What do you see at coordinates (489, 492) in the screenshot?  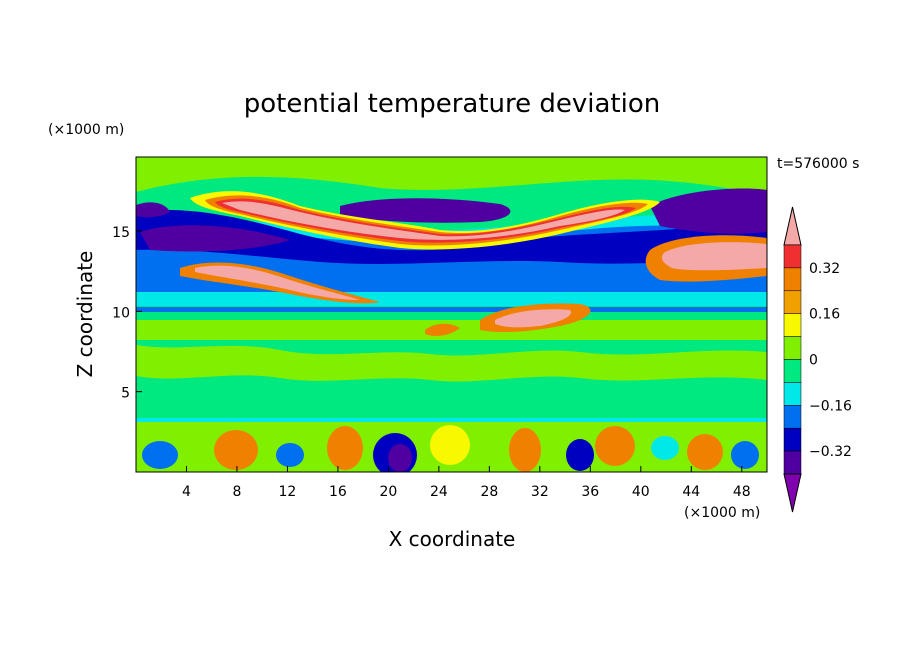 I see `x-tick-label: 28` at bounding box center [489, 492].